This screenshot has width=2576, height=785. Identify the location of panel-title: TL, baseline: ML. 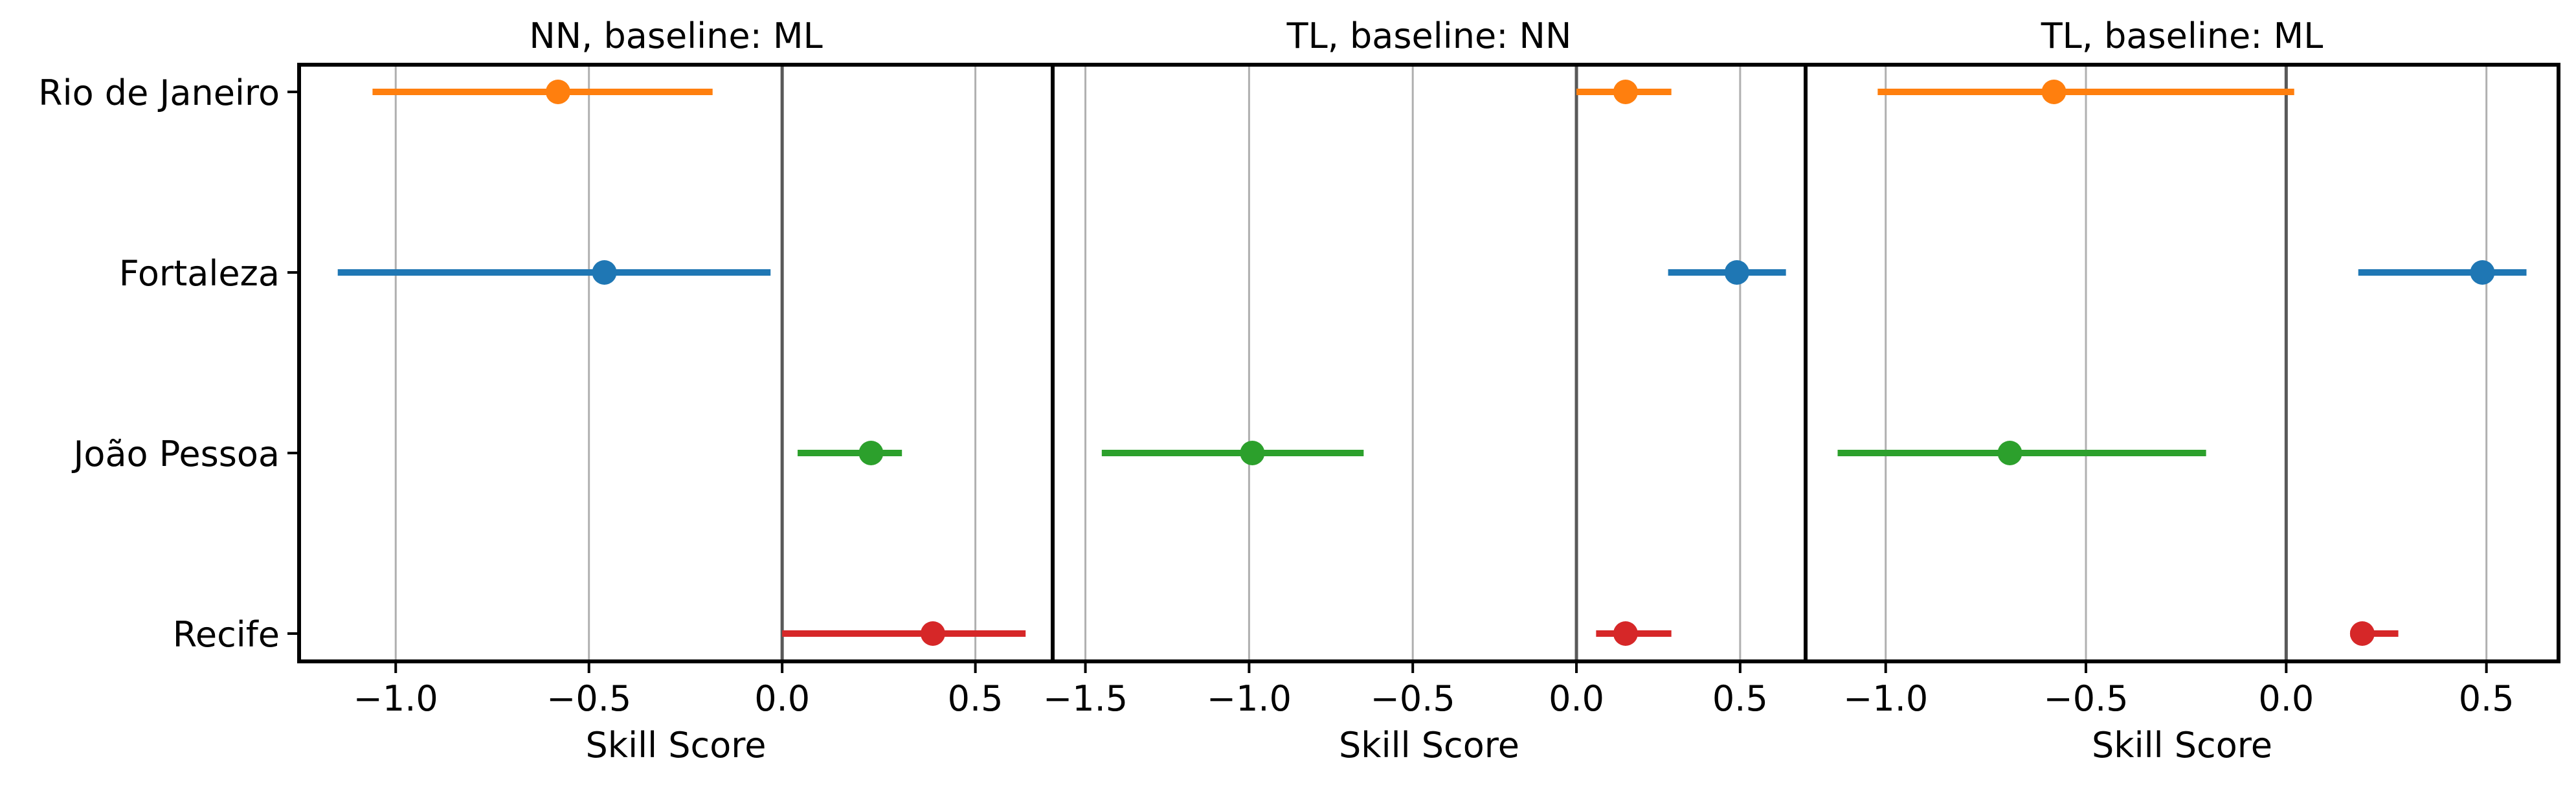
(2182, 36).